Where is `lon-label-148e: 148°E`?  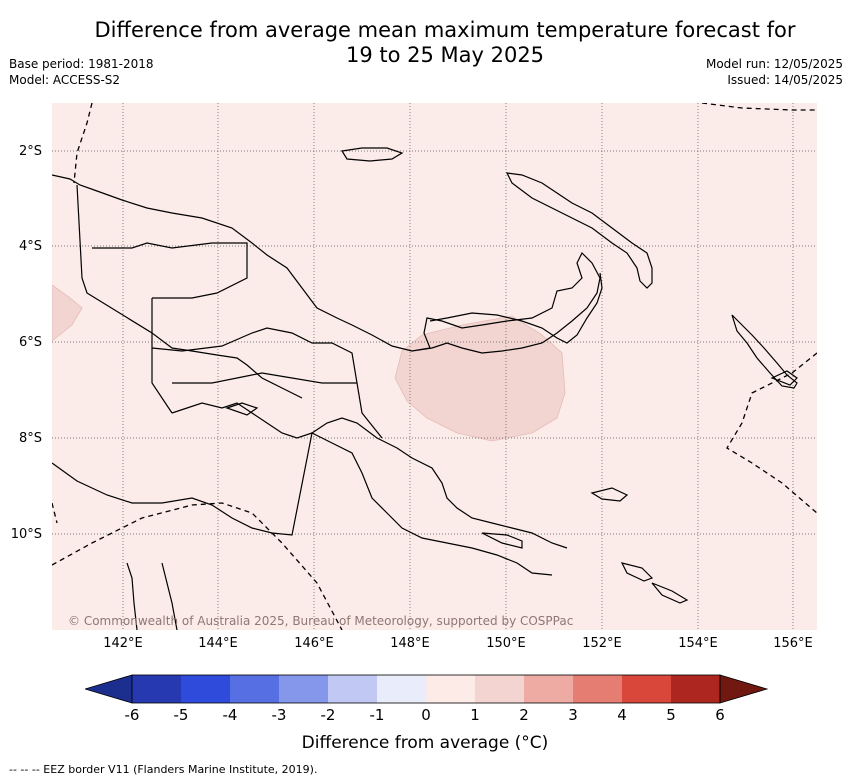
lon-label-148e: 148°E is located at coordinates (410, 643).